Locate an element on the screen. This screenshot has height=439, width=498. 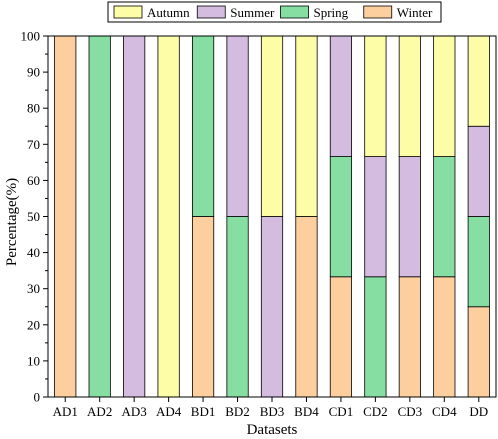
bar-ad2-spring is located at coordinates (99, 216).